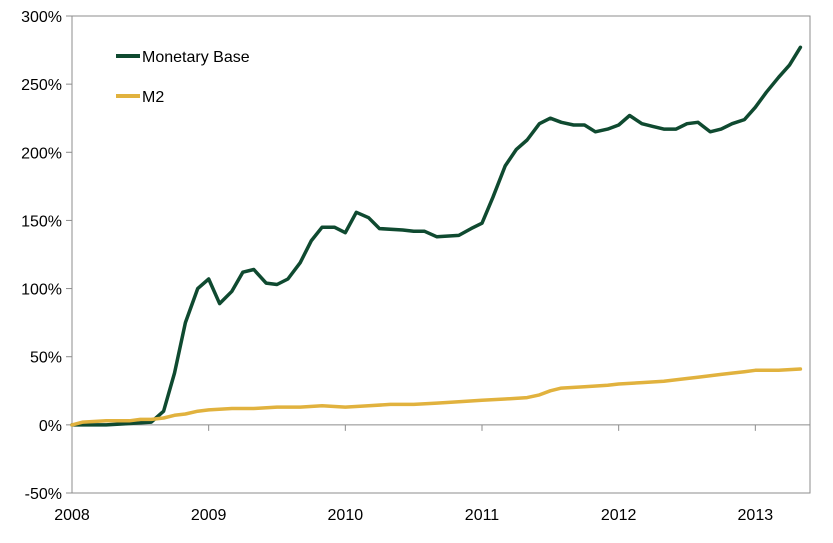 This screenshot has height=543, width=833. I want to click on x-tick-label: 2013, so click(756, 515).